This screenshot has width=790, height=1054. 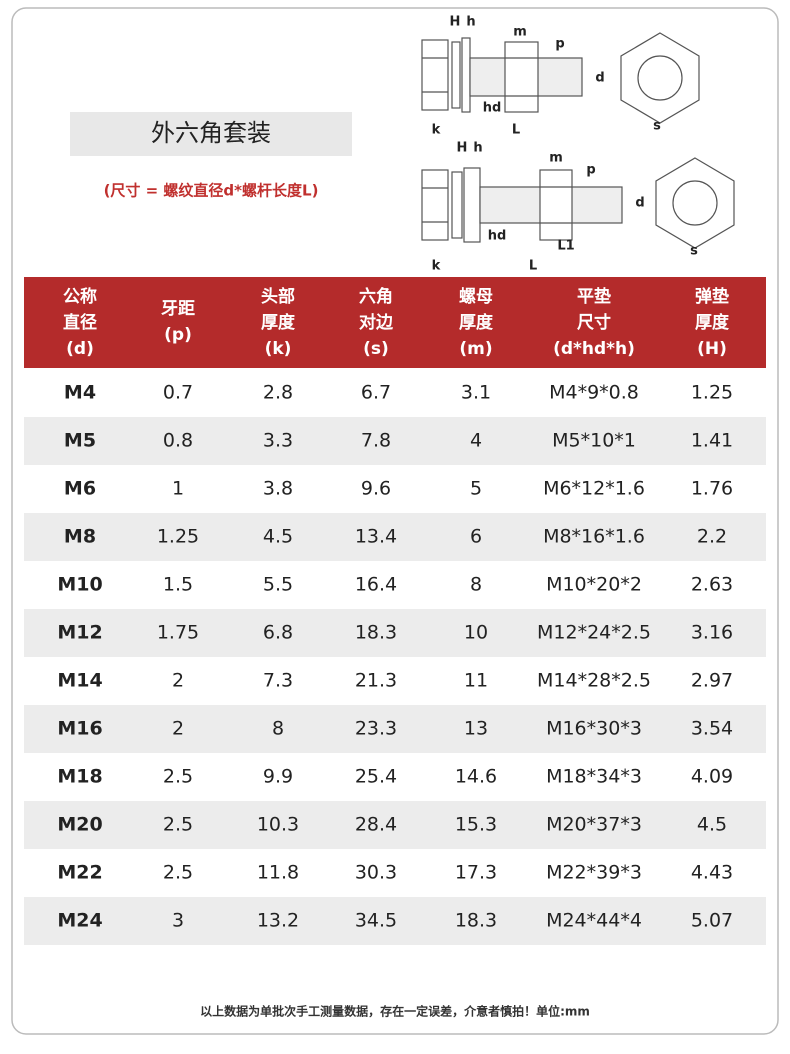 I want to click on table-cell: 30.3, so click(x=376, y=873).